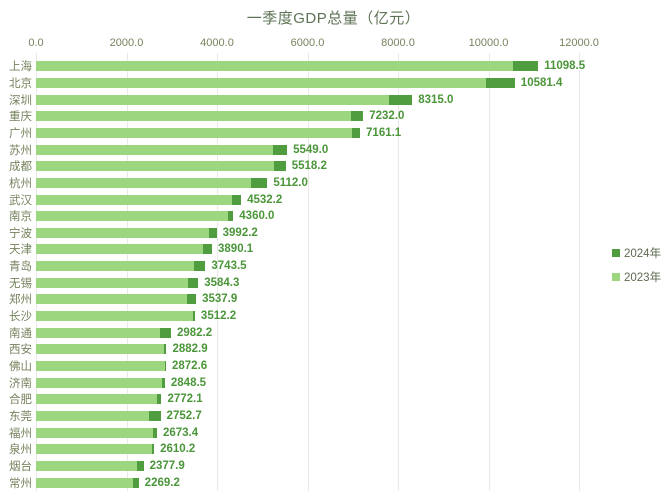 The image size is (667, 500). Describe the element at coordinates (488, 43) in the screenshot. I see `x-axis-tick-label: 10000.0` at that location.